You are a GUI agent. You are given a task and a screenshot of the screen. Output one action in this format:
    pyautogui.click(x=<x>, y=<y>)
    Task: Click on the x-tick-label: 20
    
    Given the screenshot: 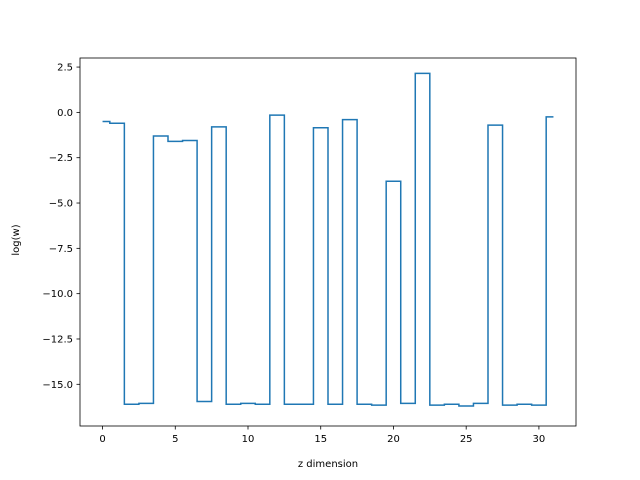 What is the action you would take?
    pyautogui.click(x=393, y=439)
    